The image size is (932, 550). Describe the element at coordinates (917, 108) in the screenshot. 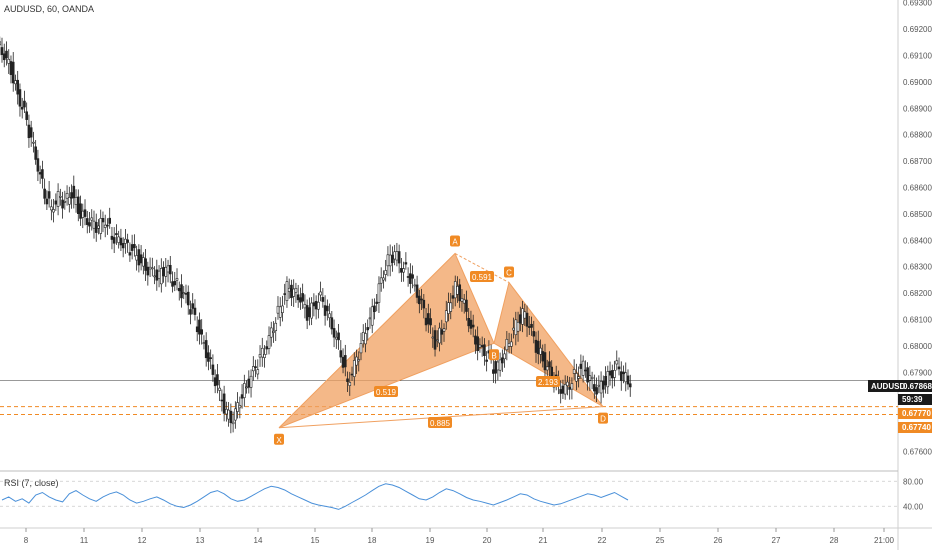

I see `y-tick-label: 0.68900` at that location.